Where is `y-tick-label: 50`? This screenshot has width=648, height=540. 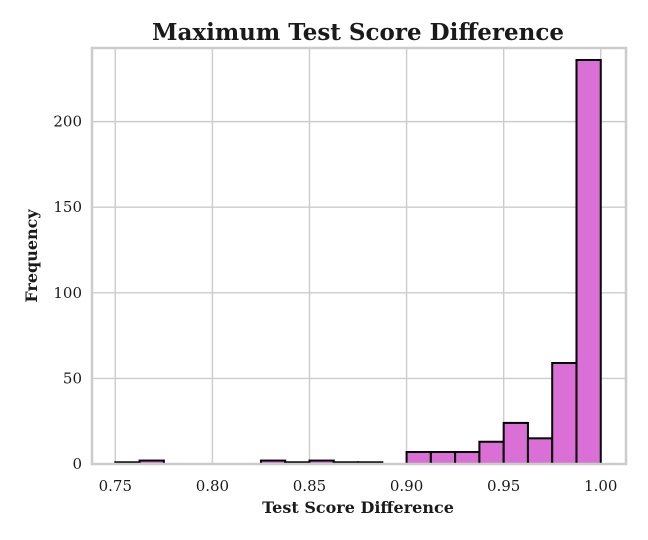 y-tick-label: 50 is located at coordinates (72, 378).